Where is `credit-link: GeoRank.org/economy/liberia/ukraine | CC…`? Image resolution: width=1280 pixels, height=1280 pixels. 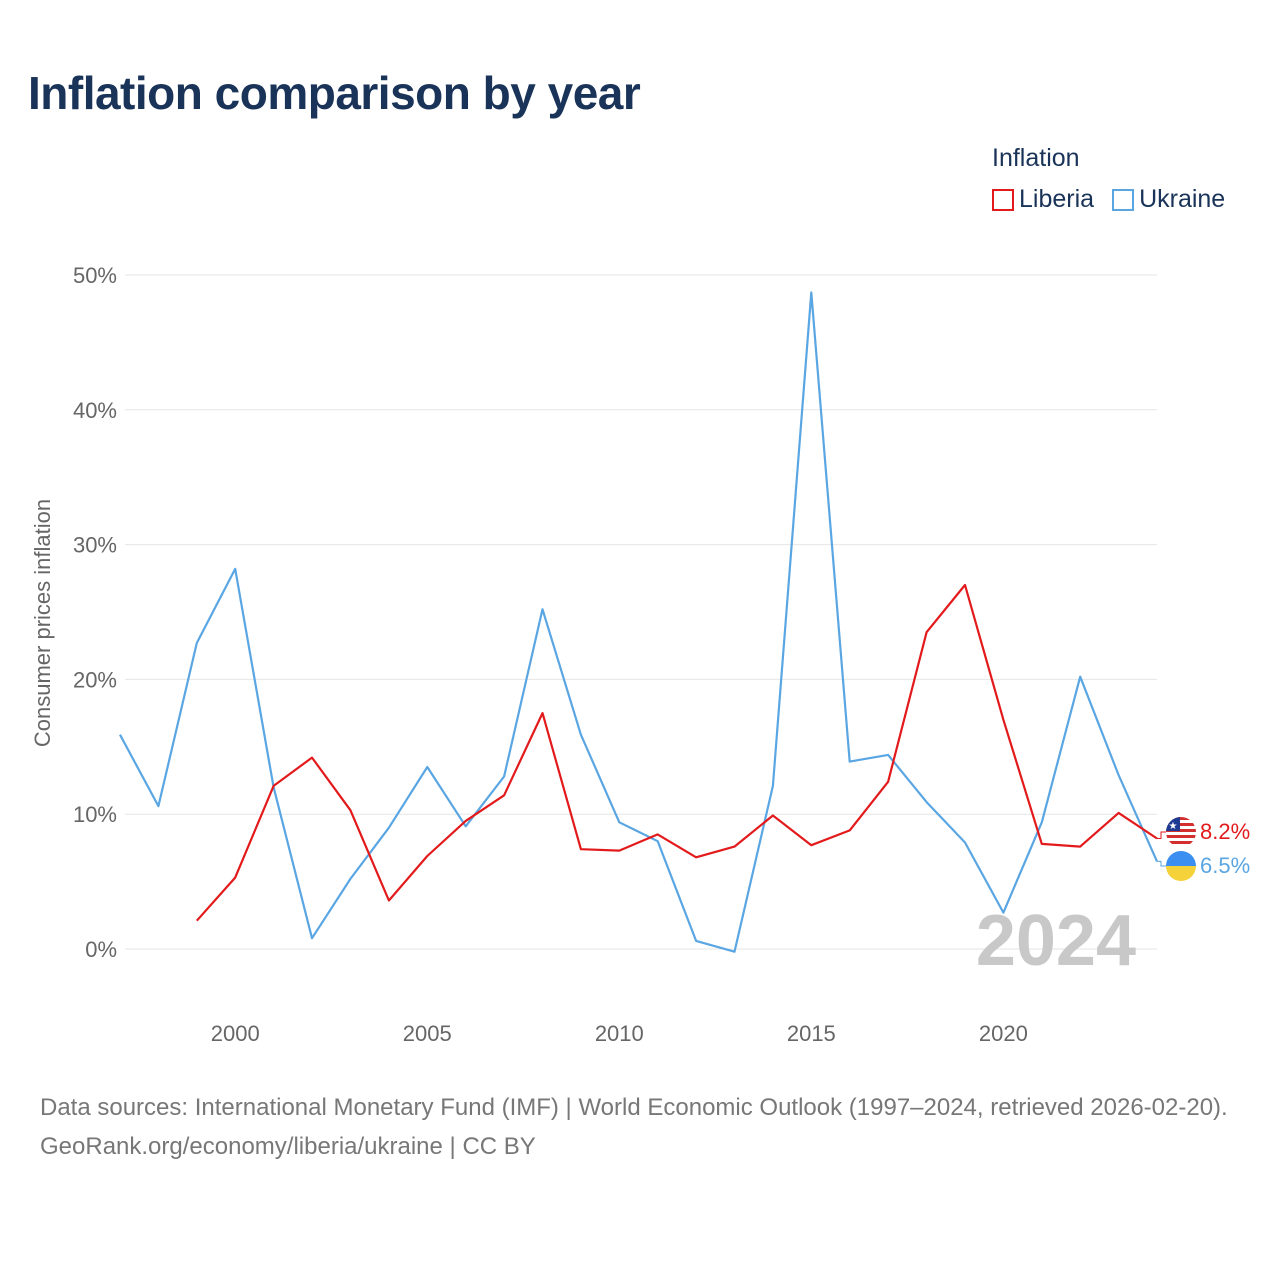 credit-link: GeoRank.org/economy/liberia/ukraine | CC… is located at coordinates (288, 1146).